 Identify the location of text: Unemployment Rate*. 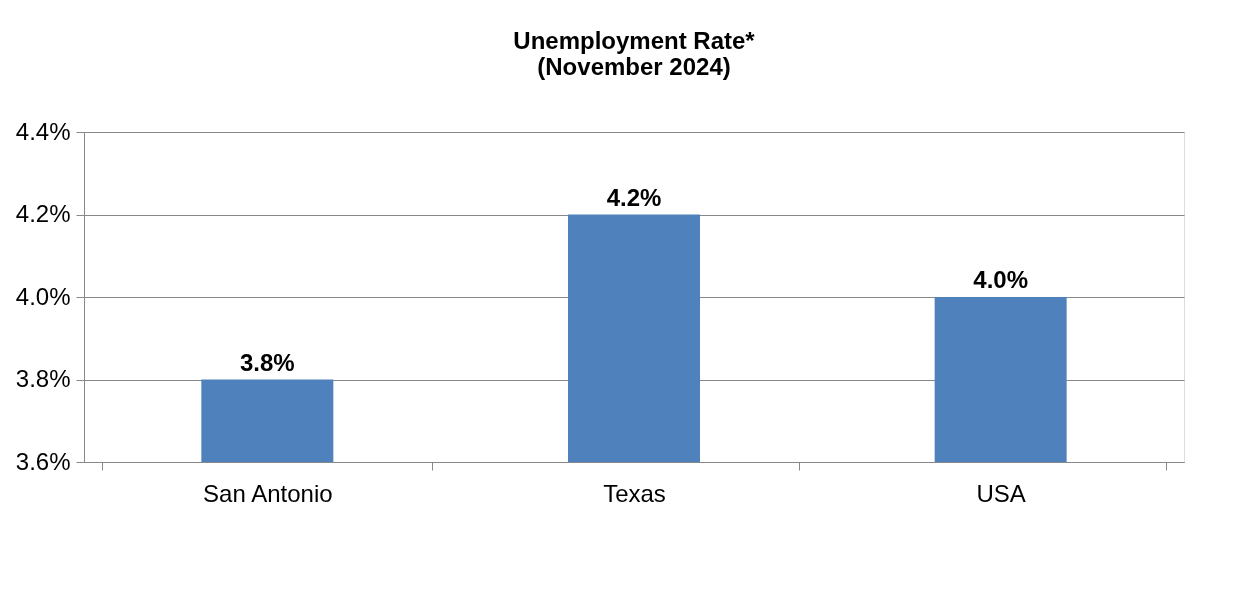
(634, 40).